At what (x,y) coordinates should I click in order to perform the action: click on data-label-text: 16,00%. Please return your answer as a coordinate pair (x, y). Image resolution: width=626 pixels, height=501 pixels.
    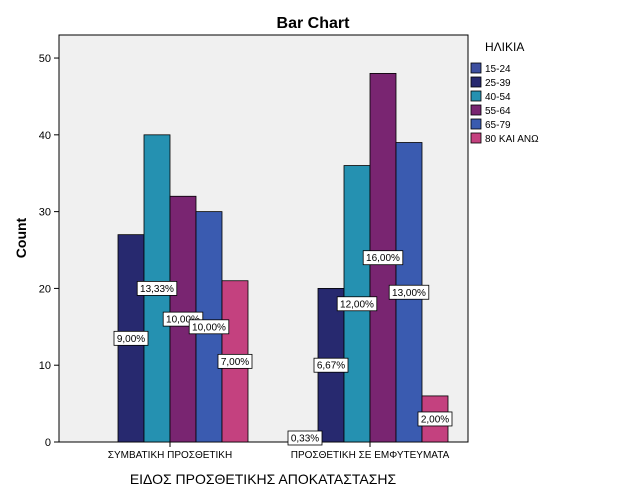
    Looking at the image, I should click on (383, 258).